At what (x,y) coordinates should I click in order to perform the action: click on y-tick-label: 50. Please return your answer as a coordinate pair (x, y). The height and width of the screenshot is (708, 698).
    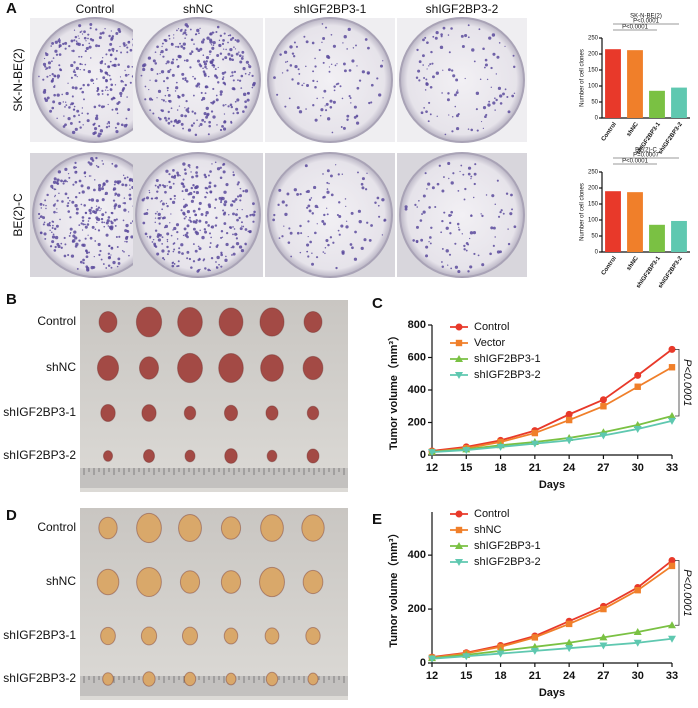
    Looking at the image, I should click on (594, 237).